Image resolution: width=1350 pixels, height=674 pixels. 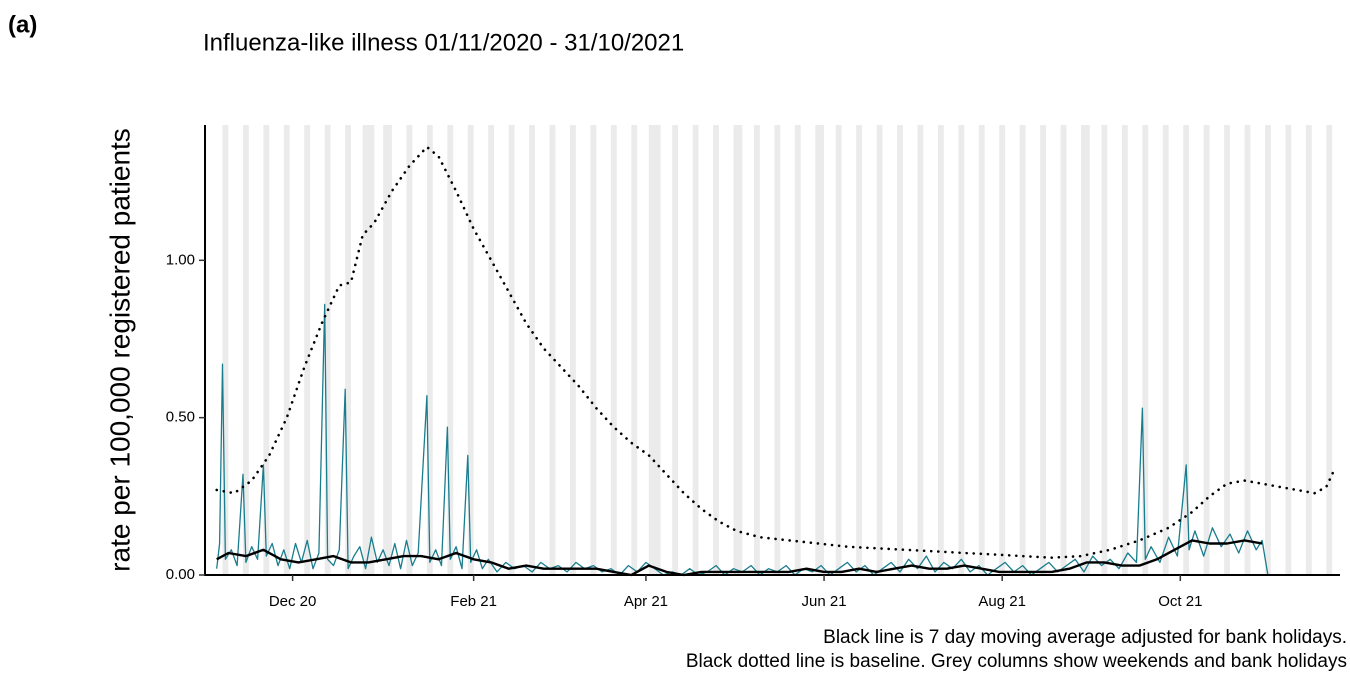 I want to click on series-line, so click(x=739, y=558).